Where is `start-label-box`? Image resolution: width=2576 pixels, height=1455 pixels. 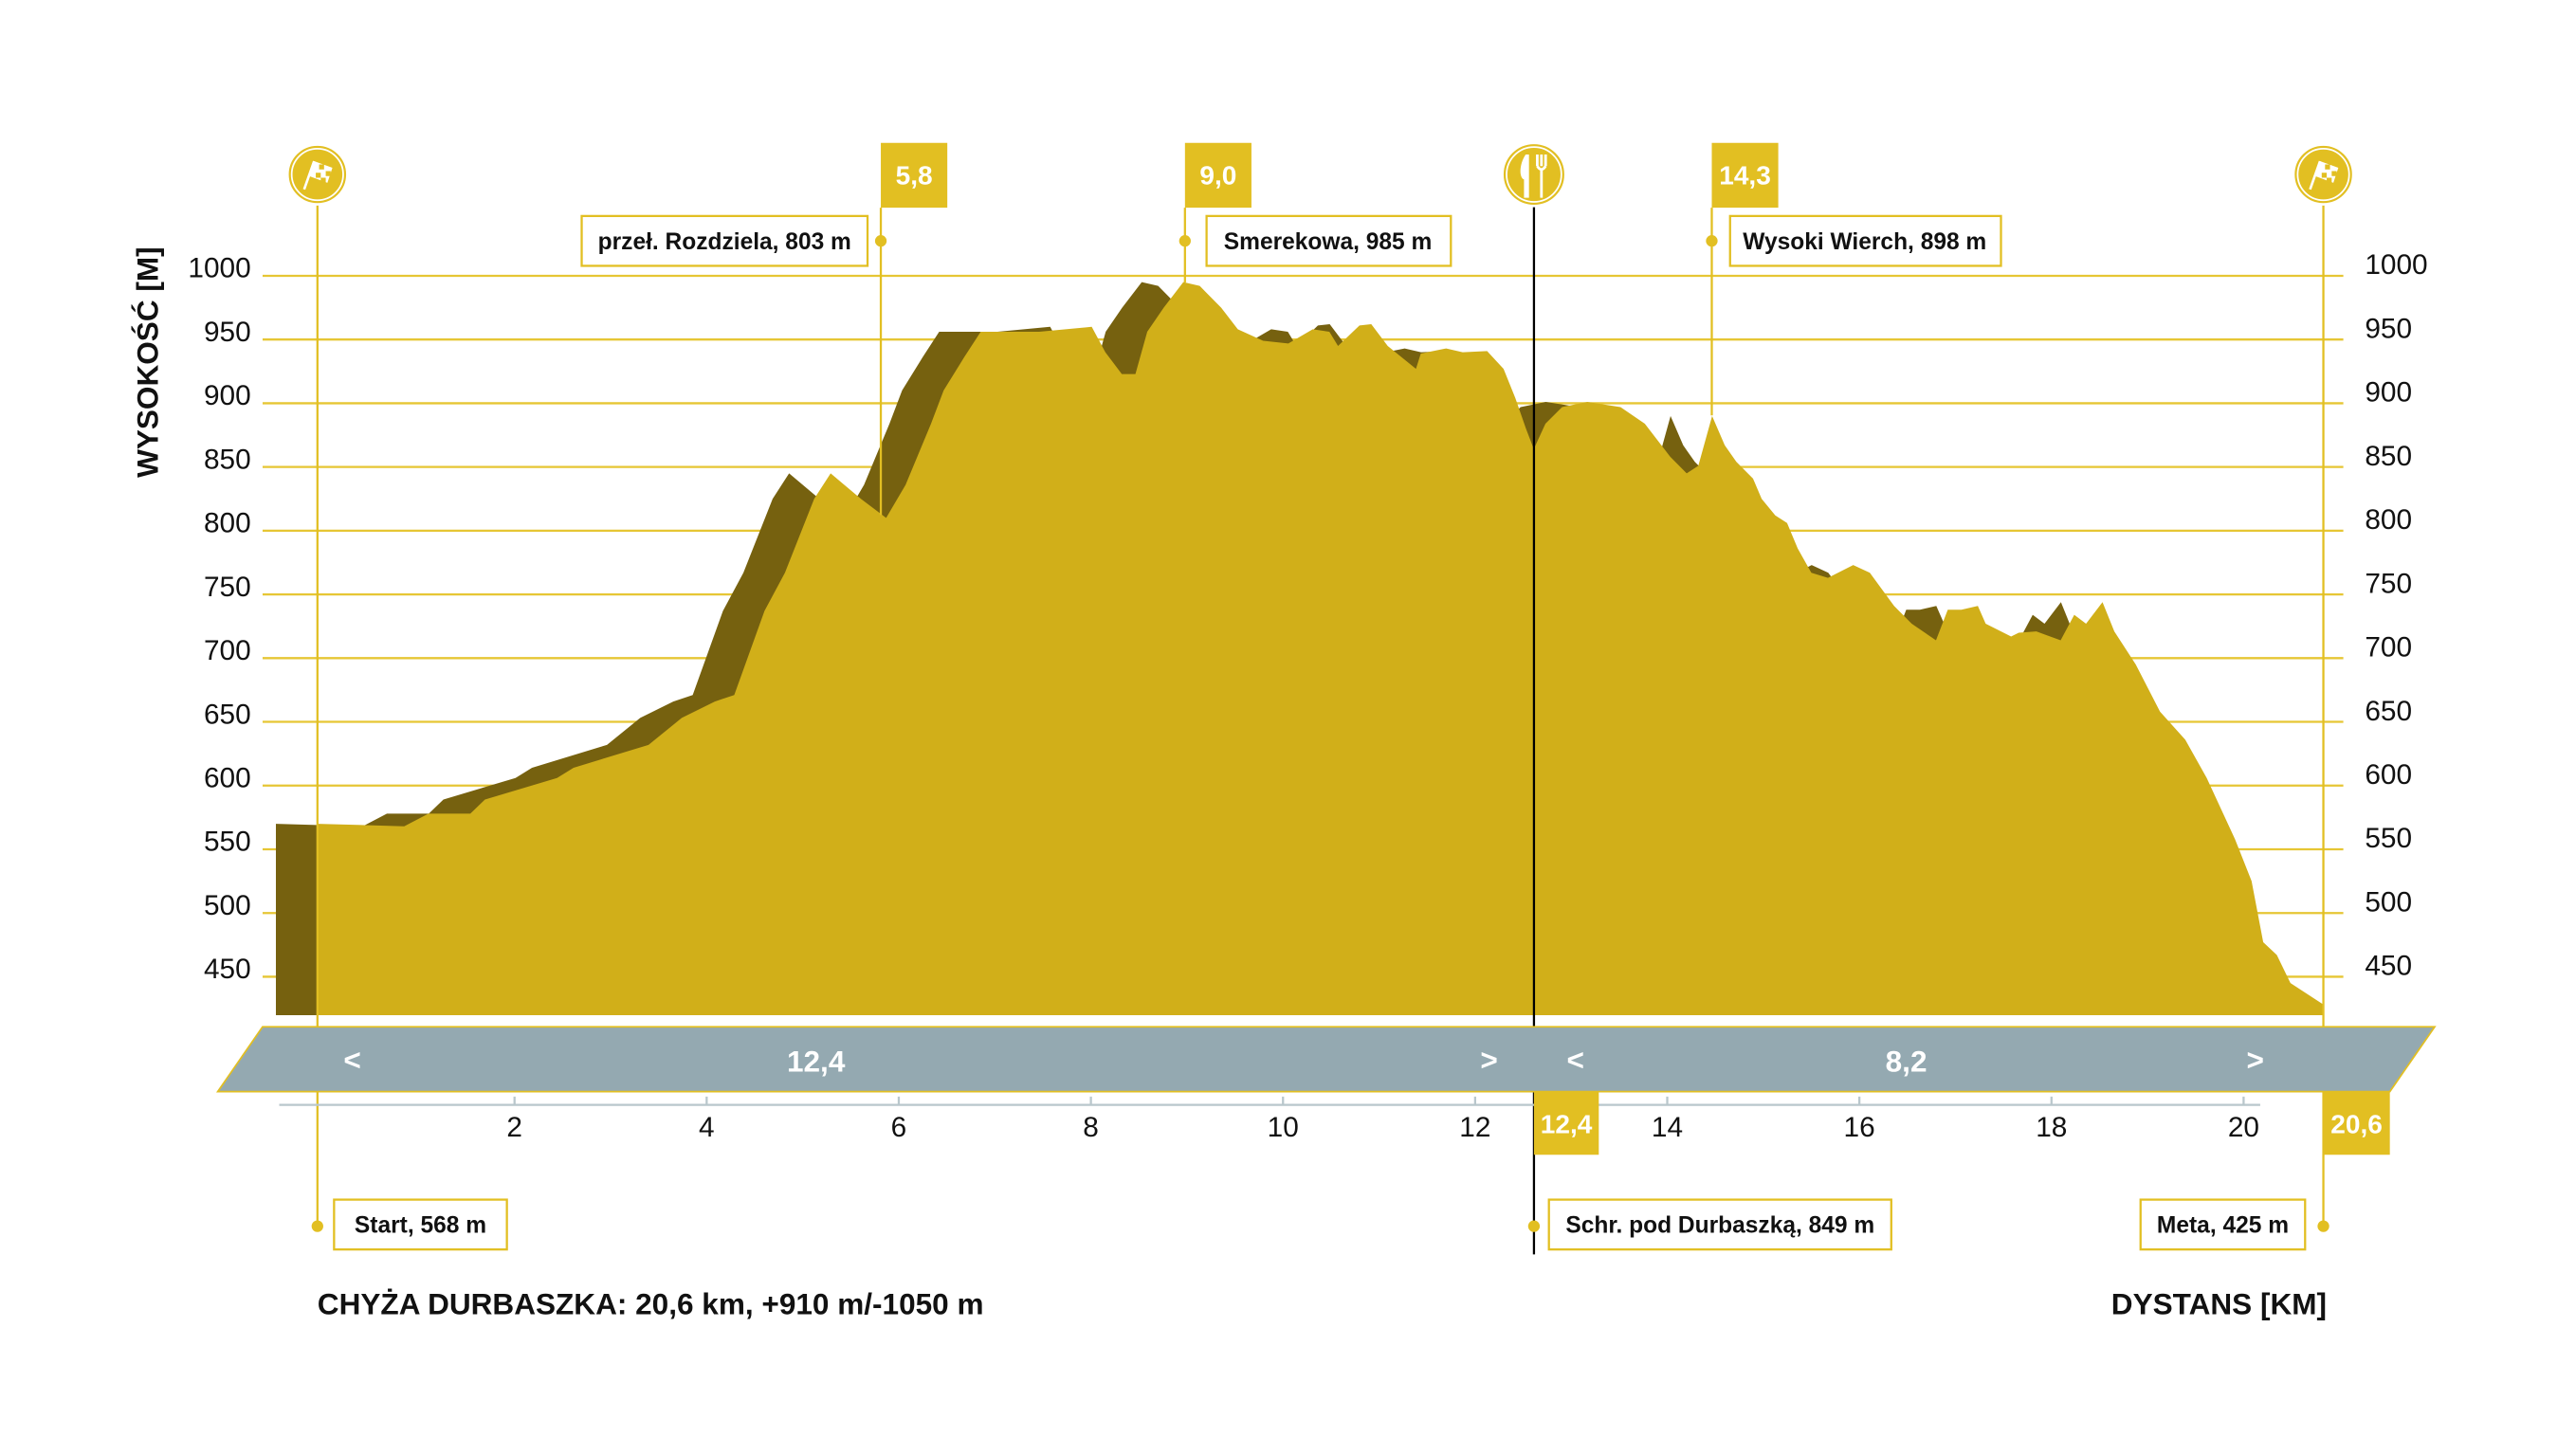
start-label-box is located at coordinates (420, 1224).